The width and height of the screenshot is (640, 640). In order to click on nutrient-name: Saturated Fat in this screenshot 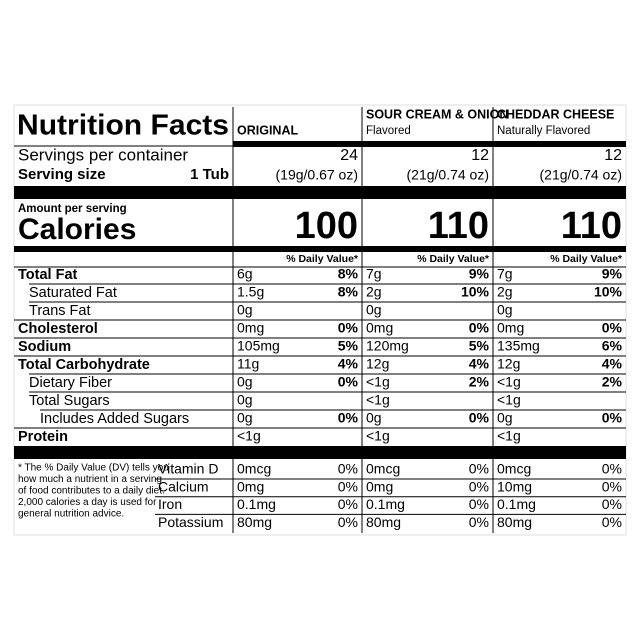, I will do `click(73, 293)`.